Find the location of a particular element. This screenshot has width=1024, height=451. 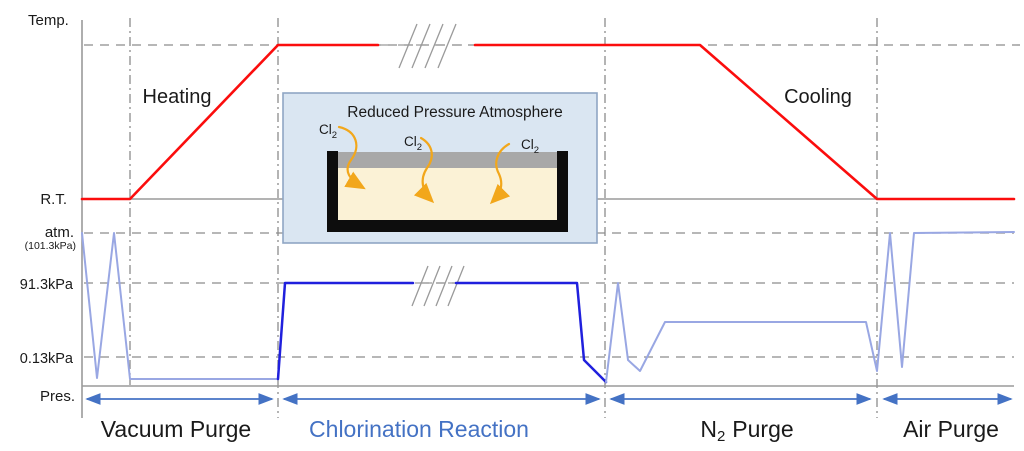

crucible-left-wall is located at coordinates (332, 191).